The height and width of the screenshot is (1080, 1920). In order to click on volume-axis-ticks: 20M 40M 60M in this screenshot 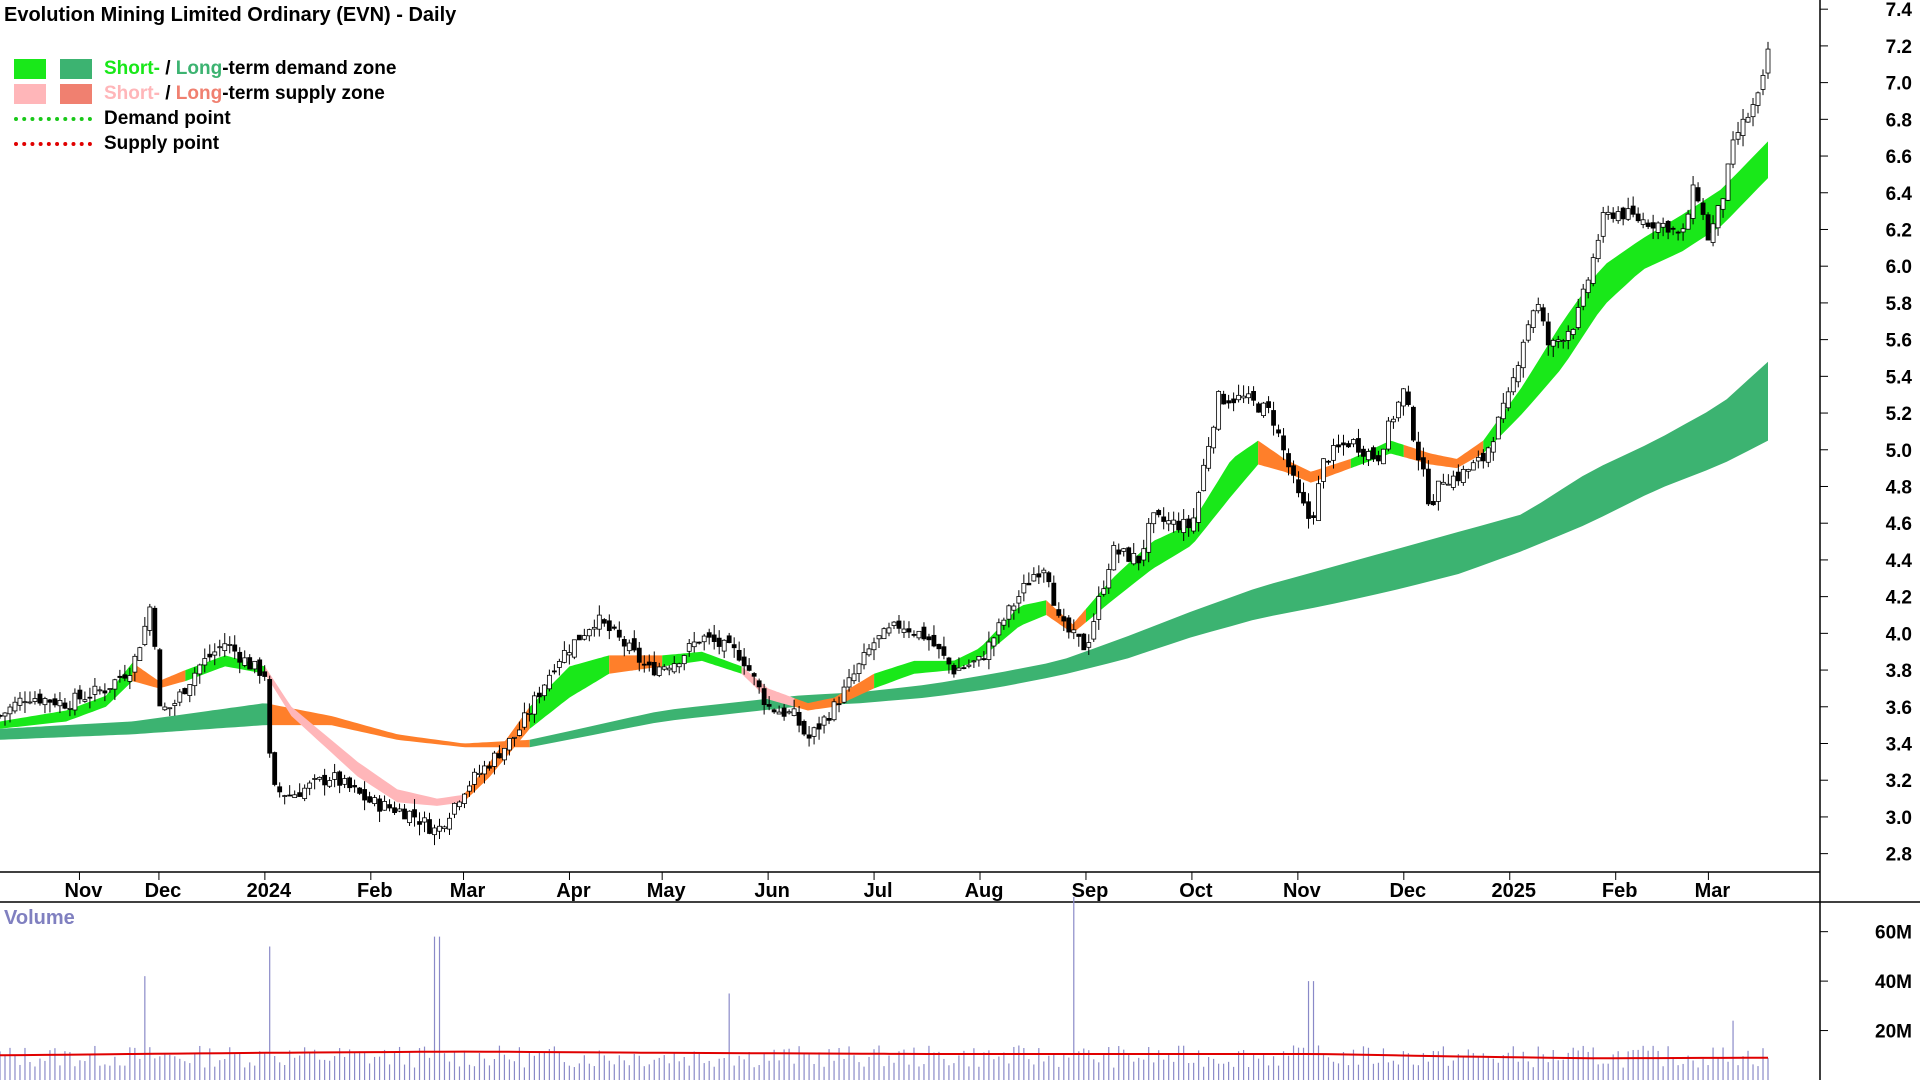, I will do `click(1866, 983)`.